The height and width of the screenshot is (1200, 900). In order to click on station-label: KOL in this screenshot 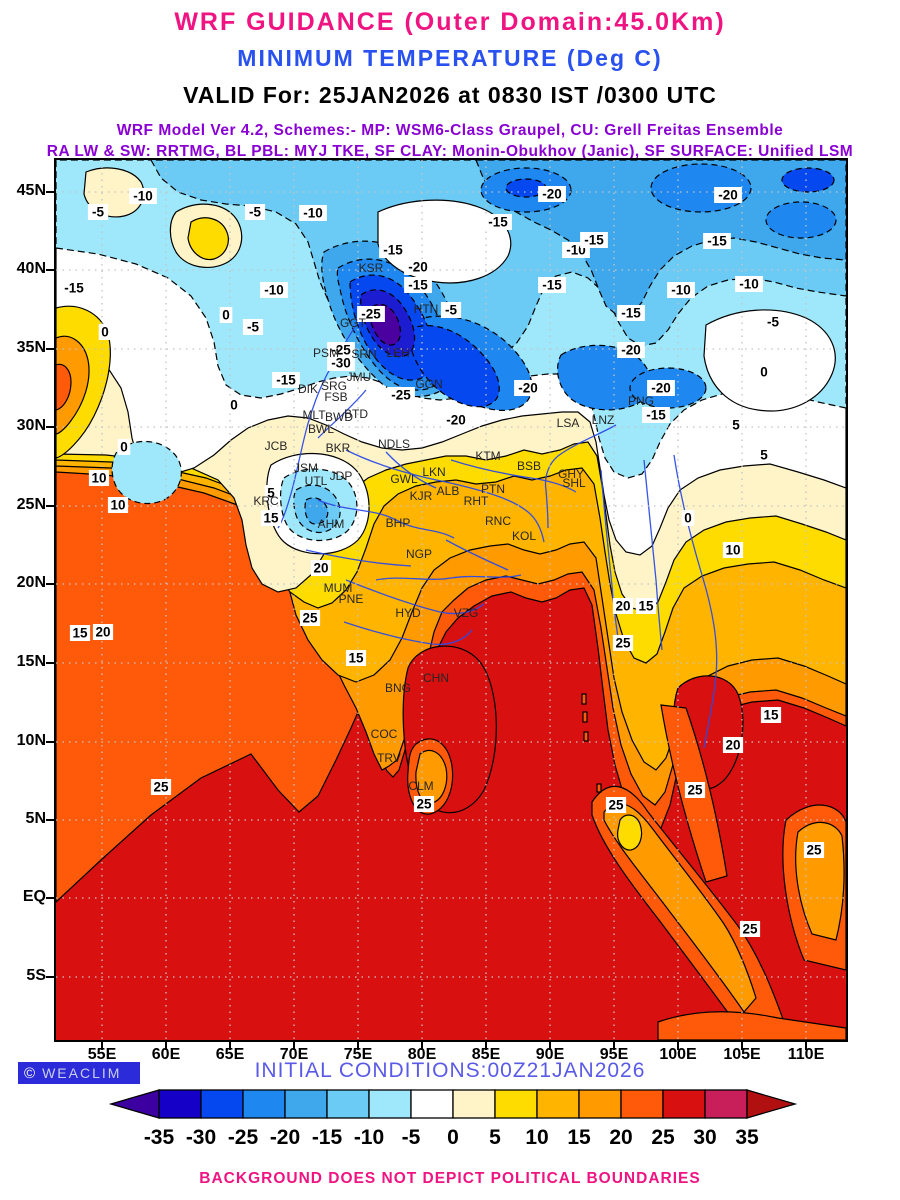, I will do `click(524, 536)`.